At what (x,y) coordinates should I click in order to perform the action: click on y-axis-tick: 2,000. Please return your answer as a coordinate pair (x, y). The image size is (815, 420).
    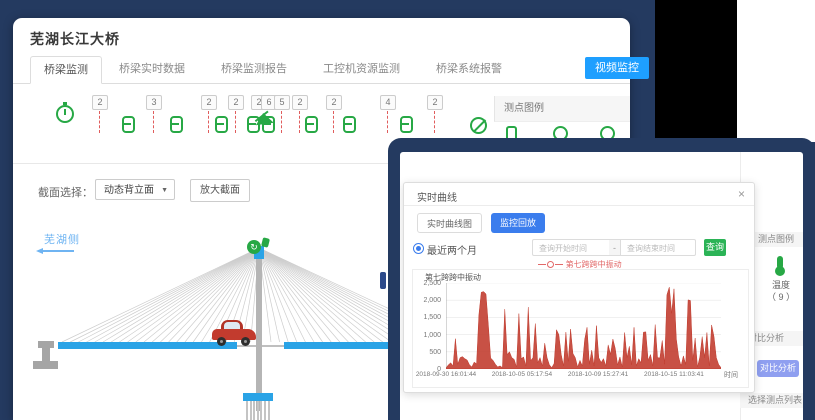
    Looking at the image, I should click on (432, 301).